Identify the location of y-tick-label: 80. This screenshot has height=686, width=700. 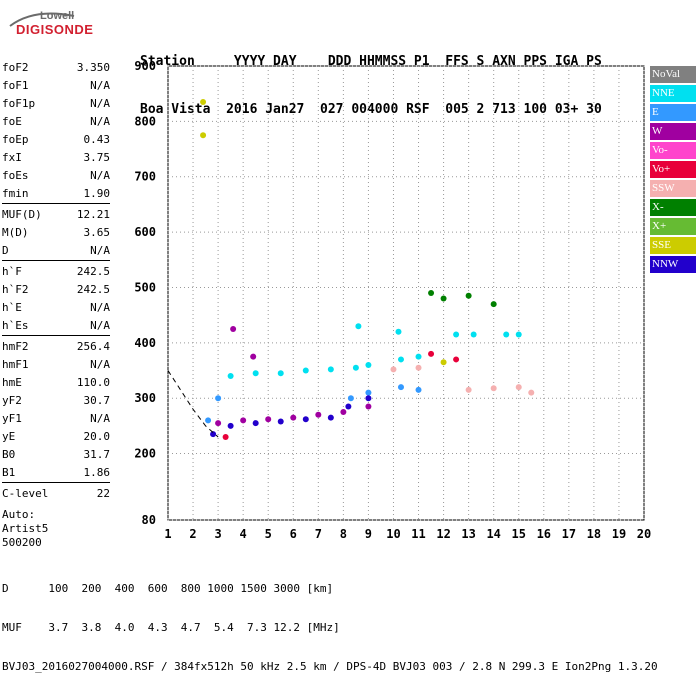
(149, 520).